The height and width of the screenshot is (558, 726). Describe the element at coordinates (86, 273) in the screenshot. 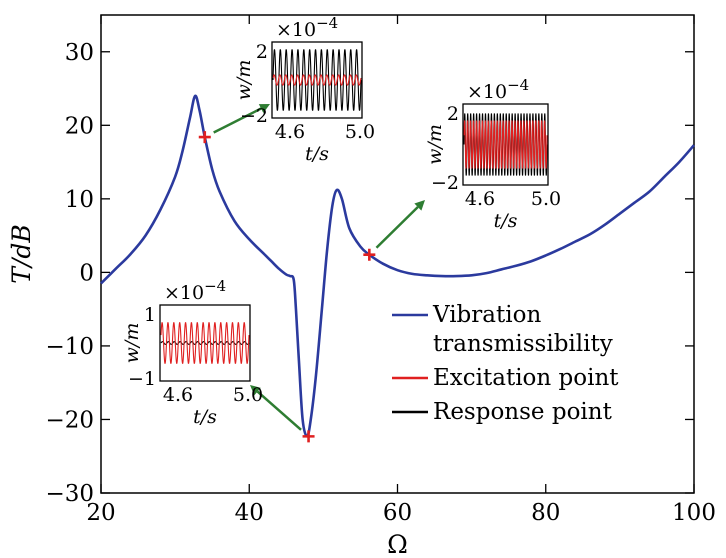

I see `y-tick-label: 0` at that location.